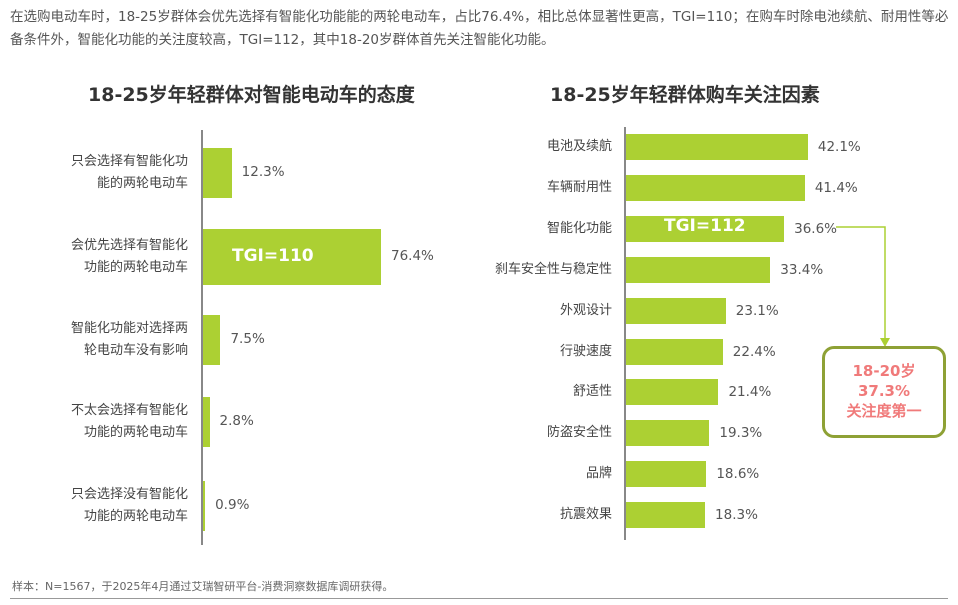 This screenshot has height=605, width=958. I want to click on category-label: 智能化功能对选择两轮电动车没有影响, so click(104, 340).